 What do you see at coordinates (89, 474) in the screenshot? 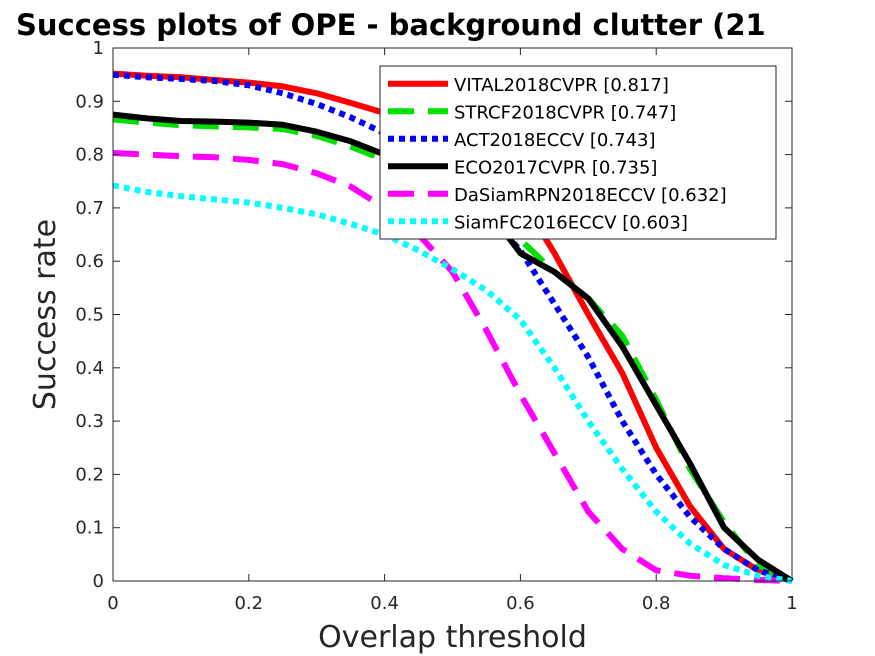
I see `y-tick-label: 0.2` at bounding box center [89, 474].